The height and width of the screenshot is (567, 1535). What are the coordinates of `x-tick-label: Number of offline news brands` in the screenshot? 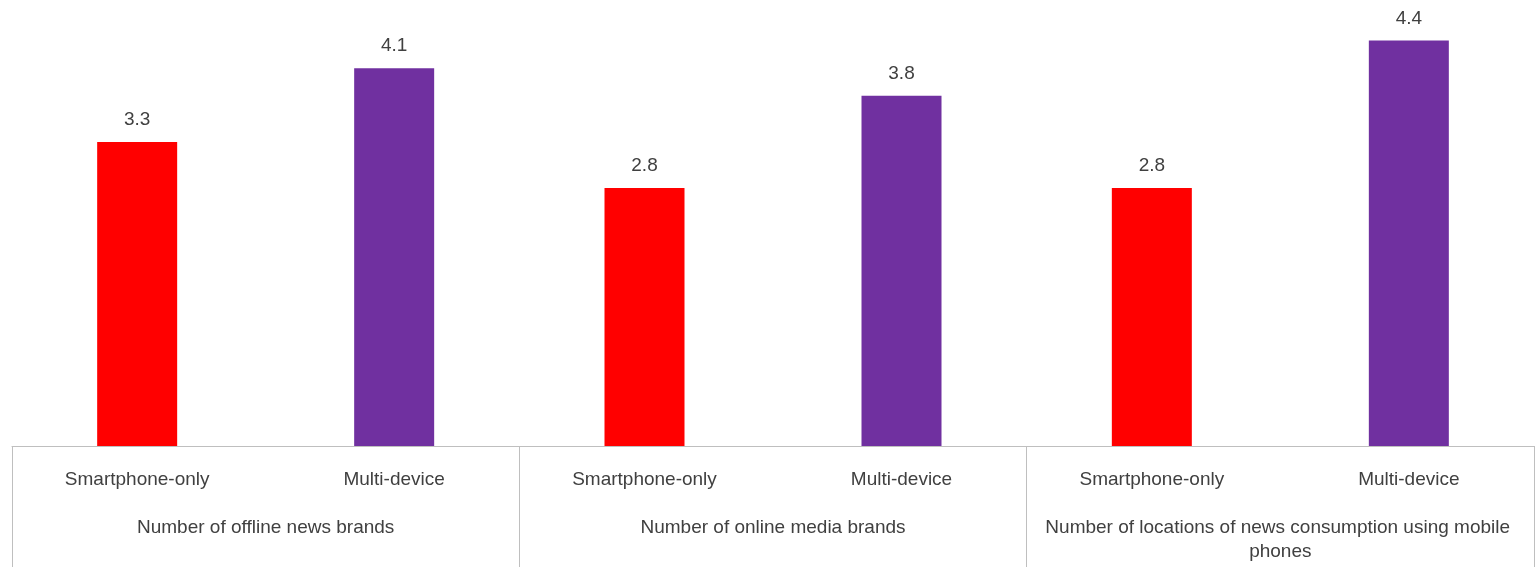 It's located at (265, 526).